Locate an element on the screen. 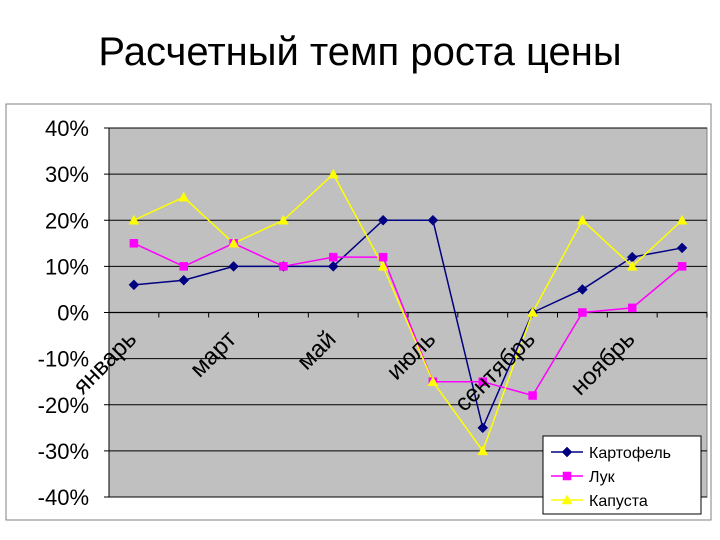 The width and height of the screenshot is (720, 540). y-tick-label: 10% is located at coordinates (67, 266).